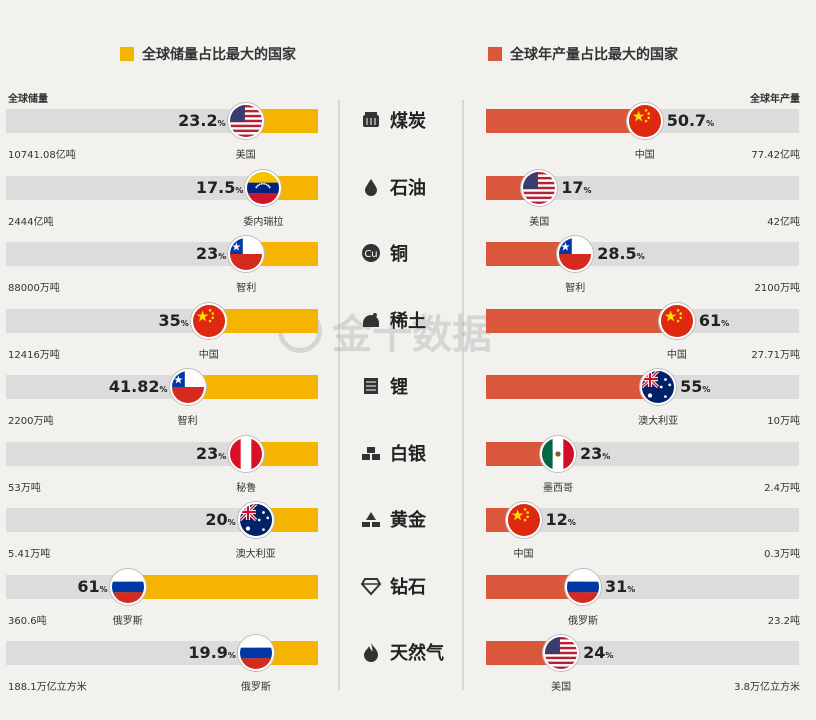 This screenshot has width=816, height=720. What do you see at coordinates (371, 386) in the screenshot?
I see `lithium-icon` at bounding box center [371, 386].